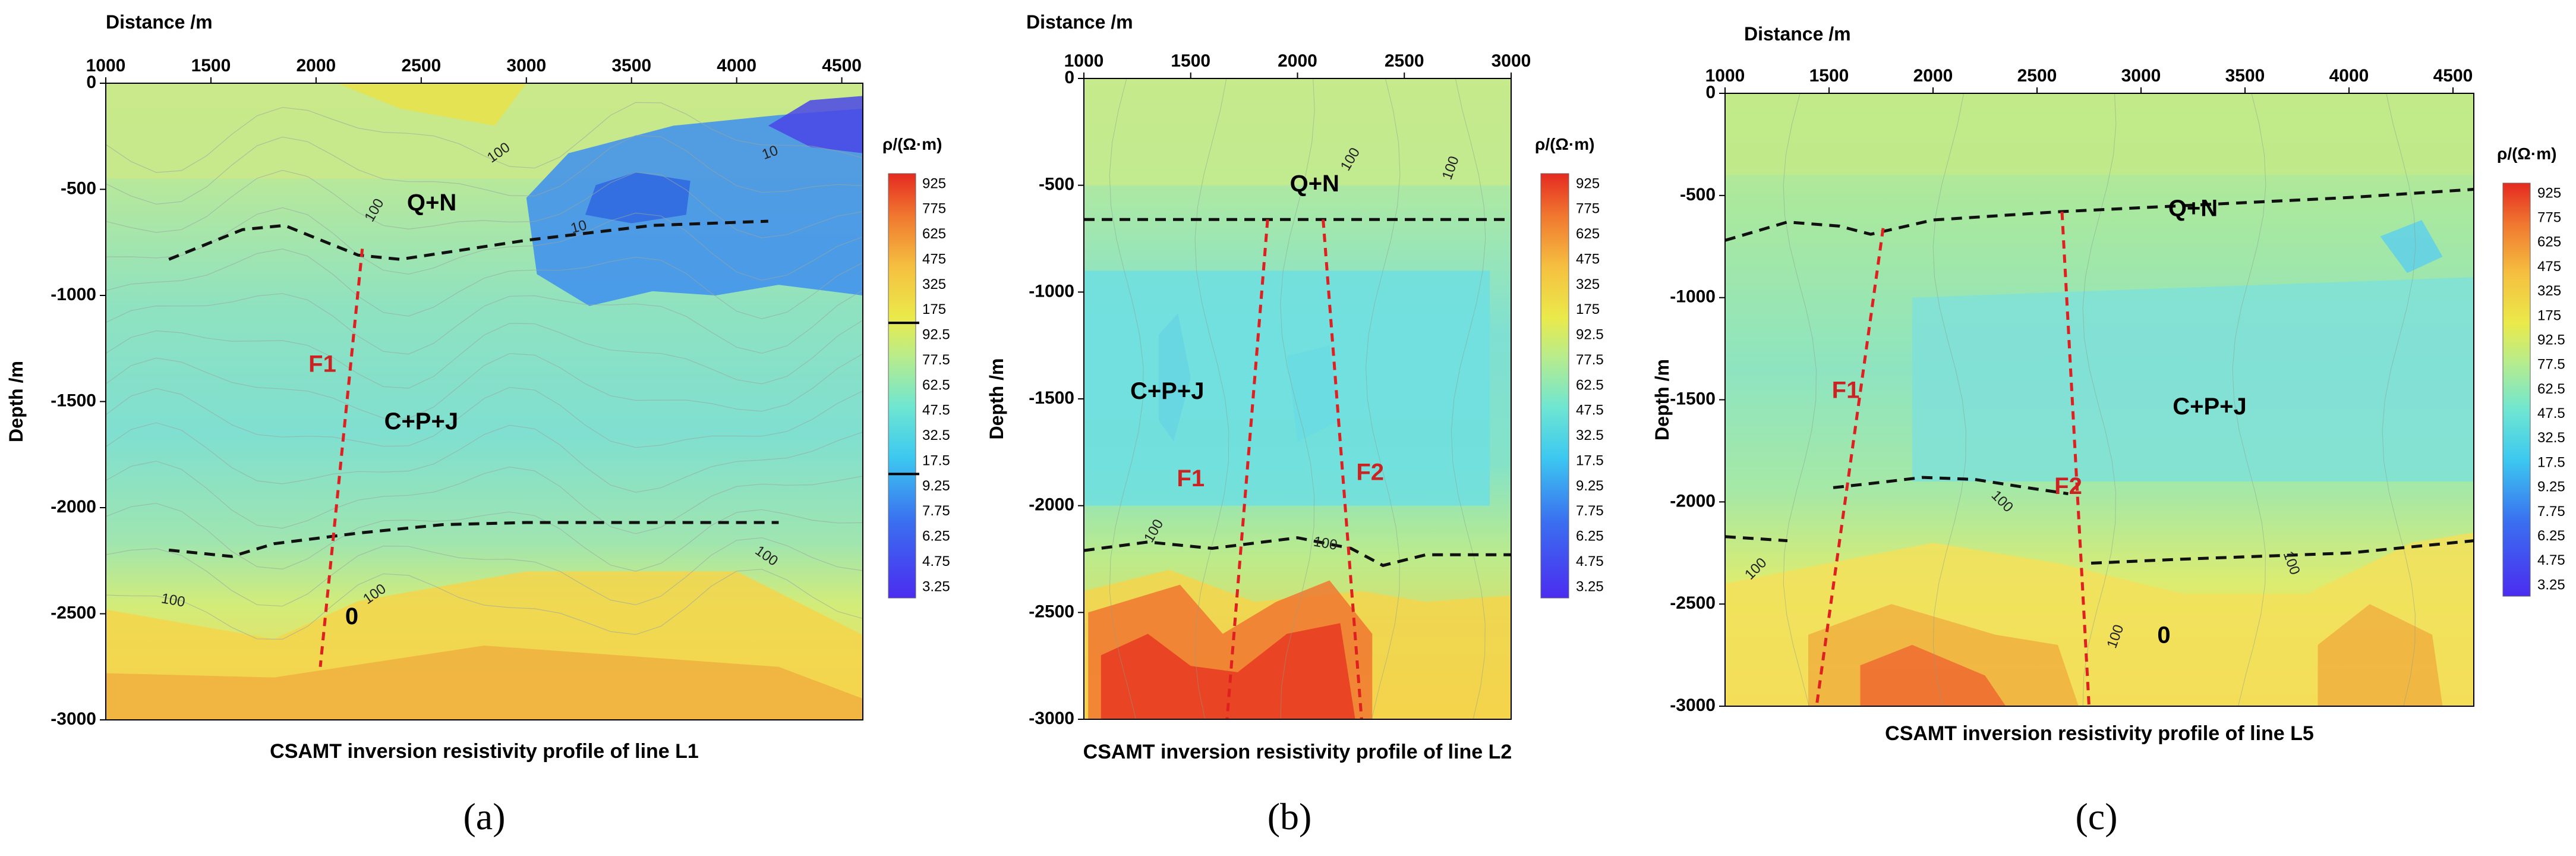 Image resolution: width=2576 pixels, height=856 pixels. Describe the element at coordinates (1051, 505) in the screenshot. I see `y-tick-label: -2000` at that location.